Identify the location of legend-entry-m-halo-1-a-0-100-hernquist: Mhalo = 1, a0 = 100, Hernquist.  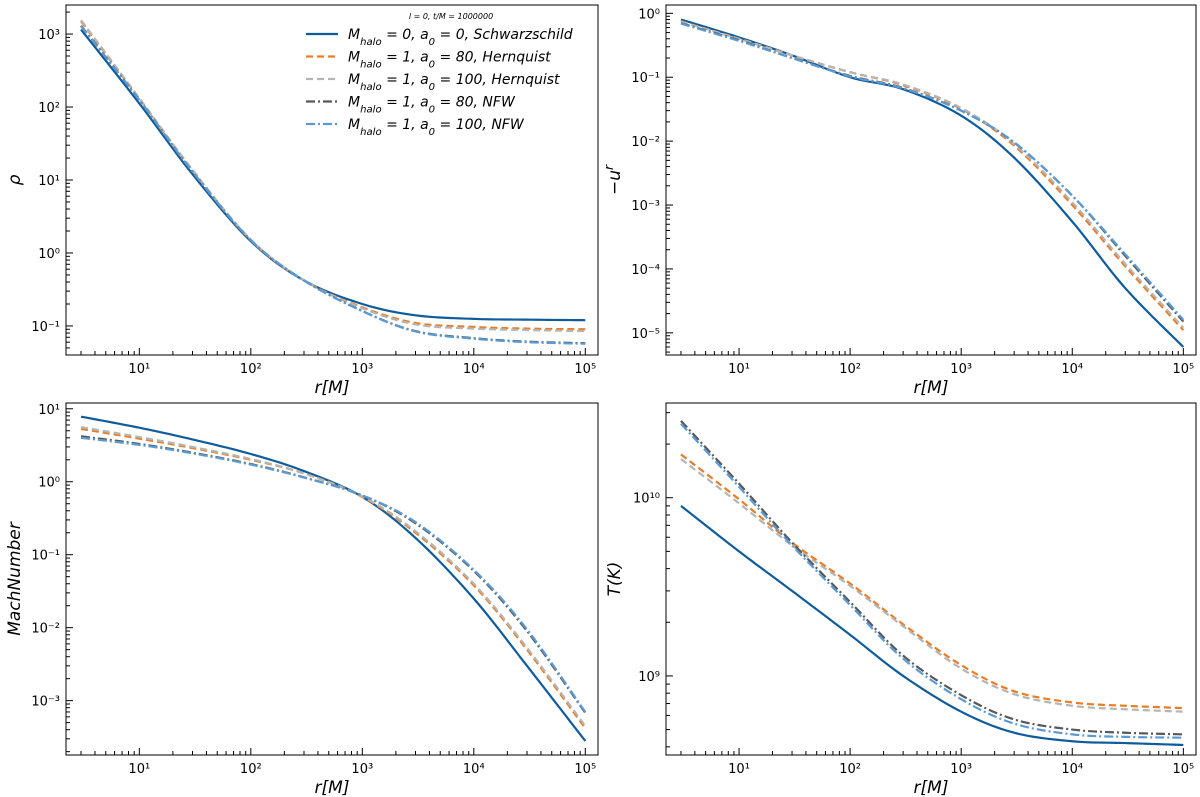
(454, 82).